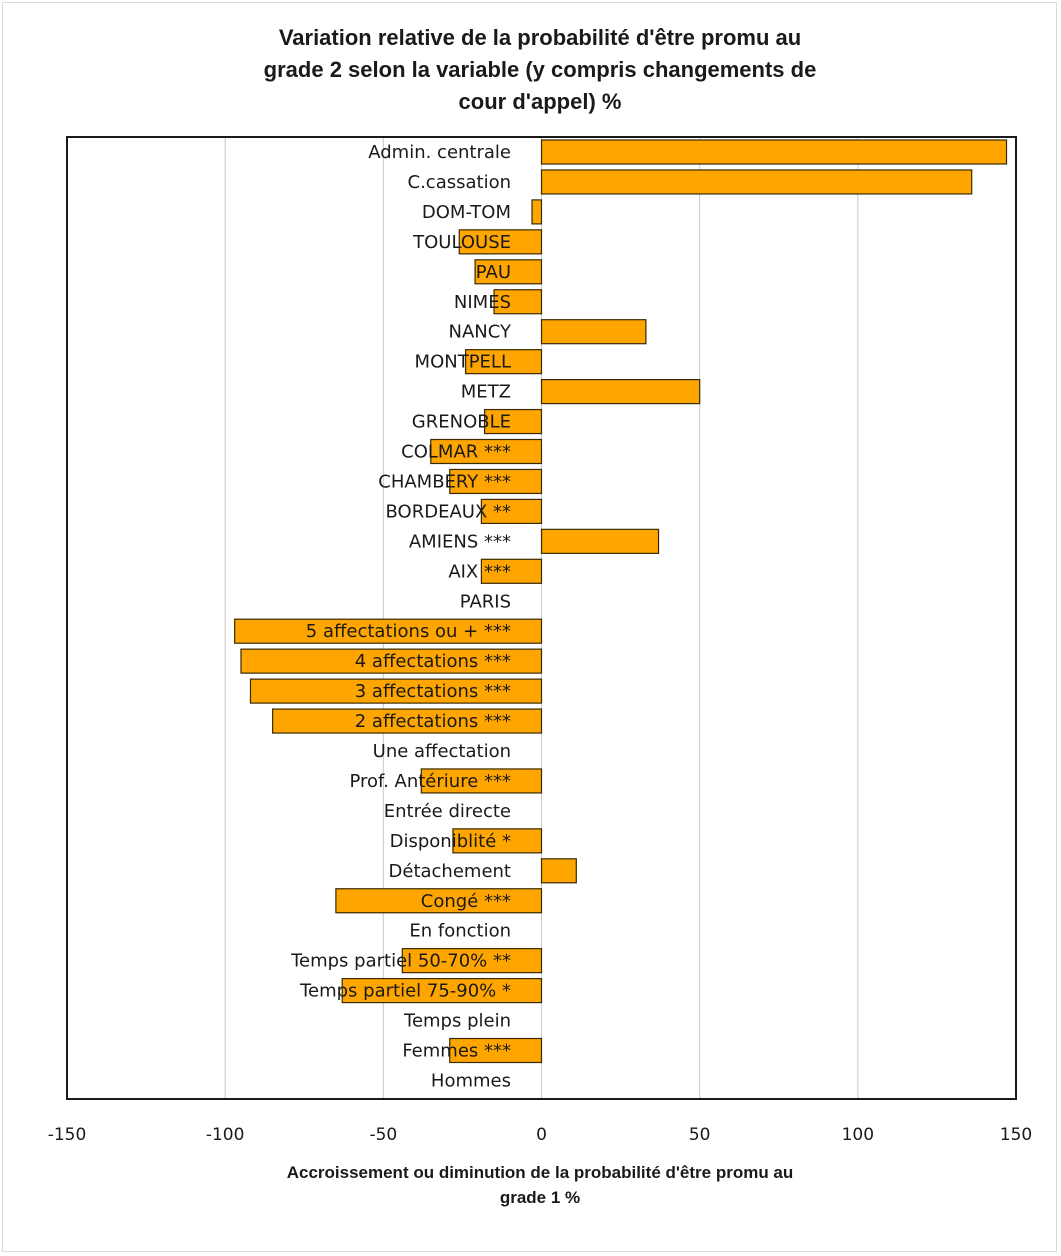 Image resolution: width=1061 pixels, height=1256 pixels. What do you see at coordinates (461, 422) in the screenshot?
I see `category-label-9: GRENOBLE` at bounding box center [461, 422].